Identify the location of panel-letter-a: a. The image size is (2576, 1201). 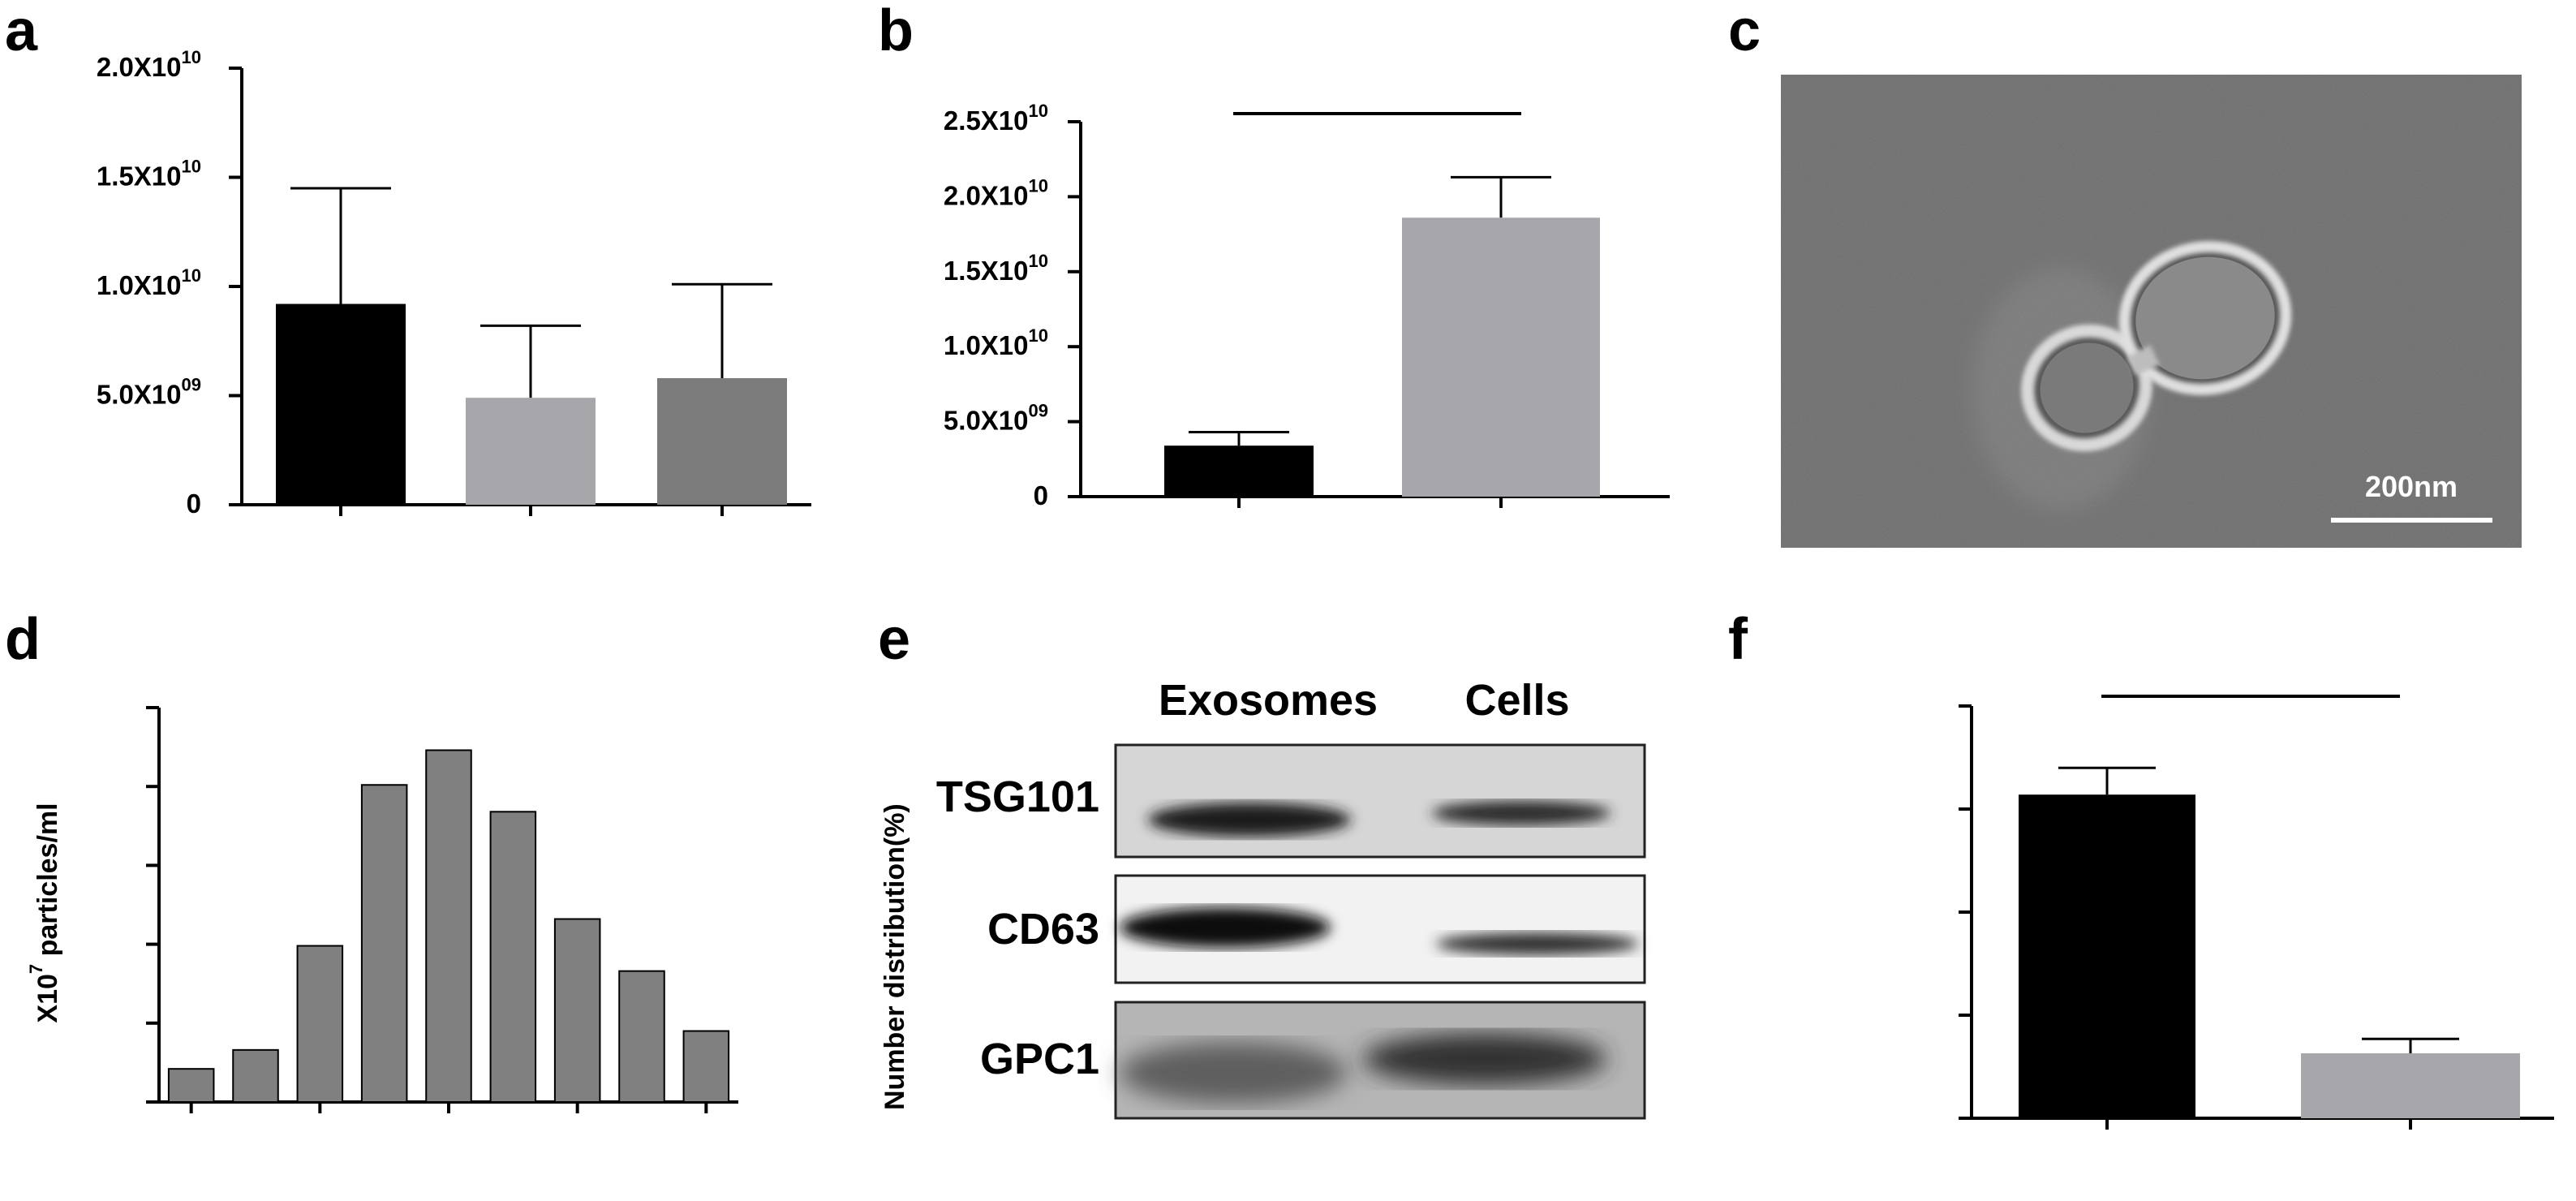
(21, 32).